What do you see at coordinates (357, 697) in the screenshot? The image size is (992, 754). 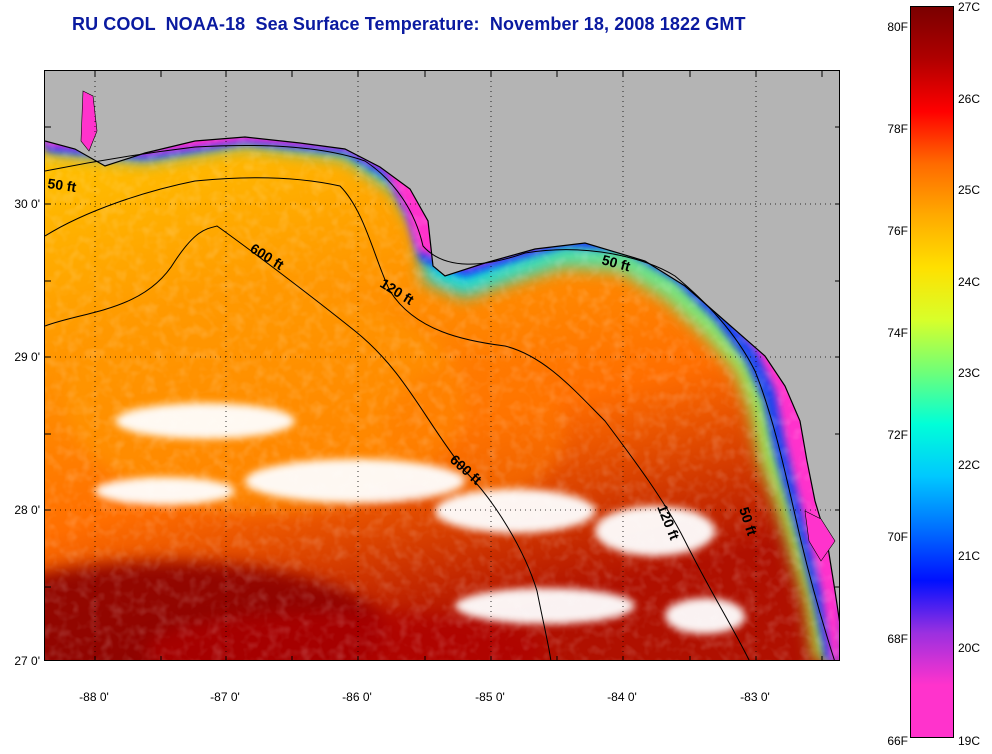 I see `lon-label: -86 0'` at bounding box center [357, 697].